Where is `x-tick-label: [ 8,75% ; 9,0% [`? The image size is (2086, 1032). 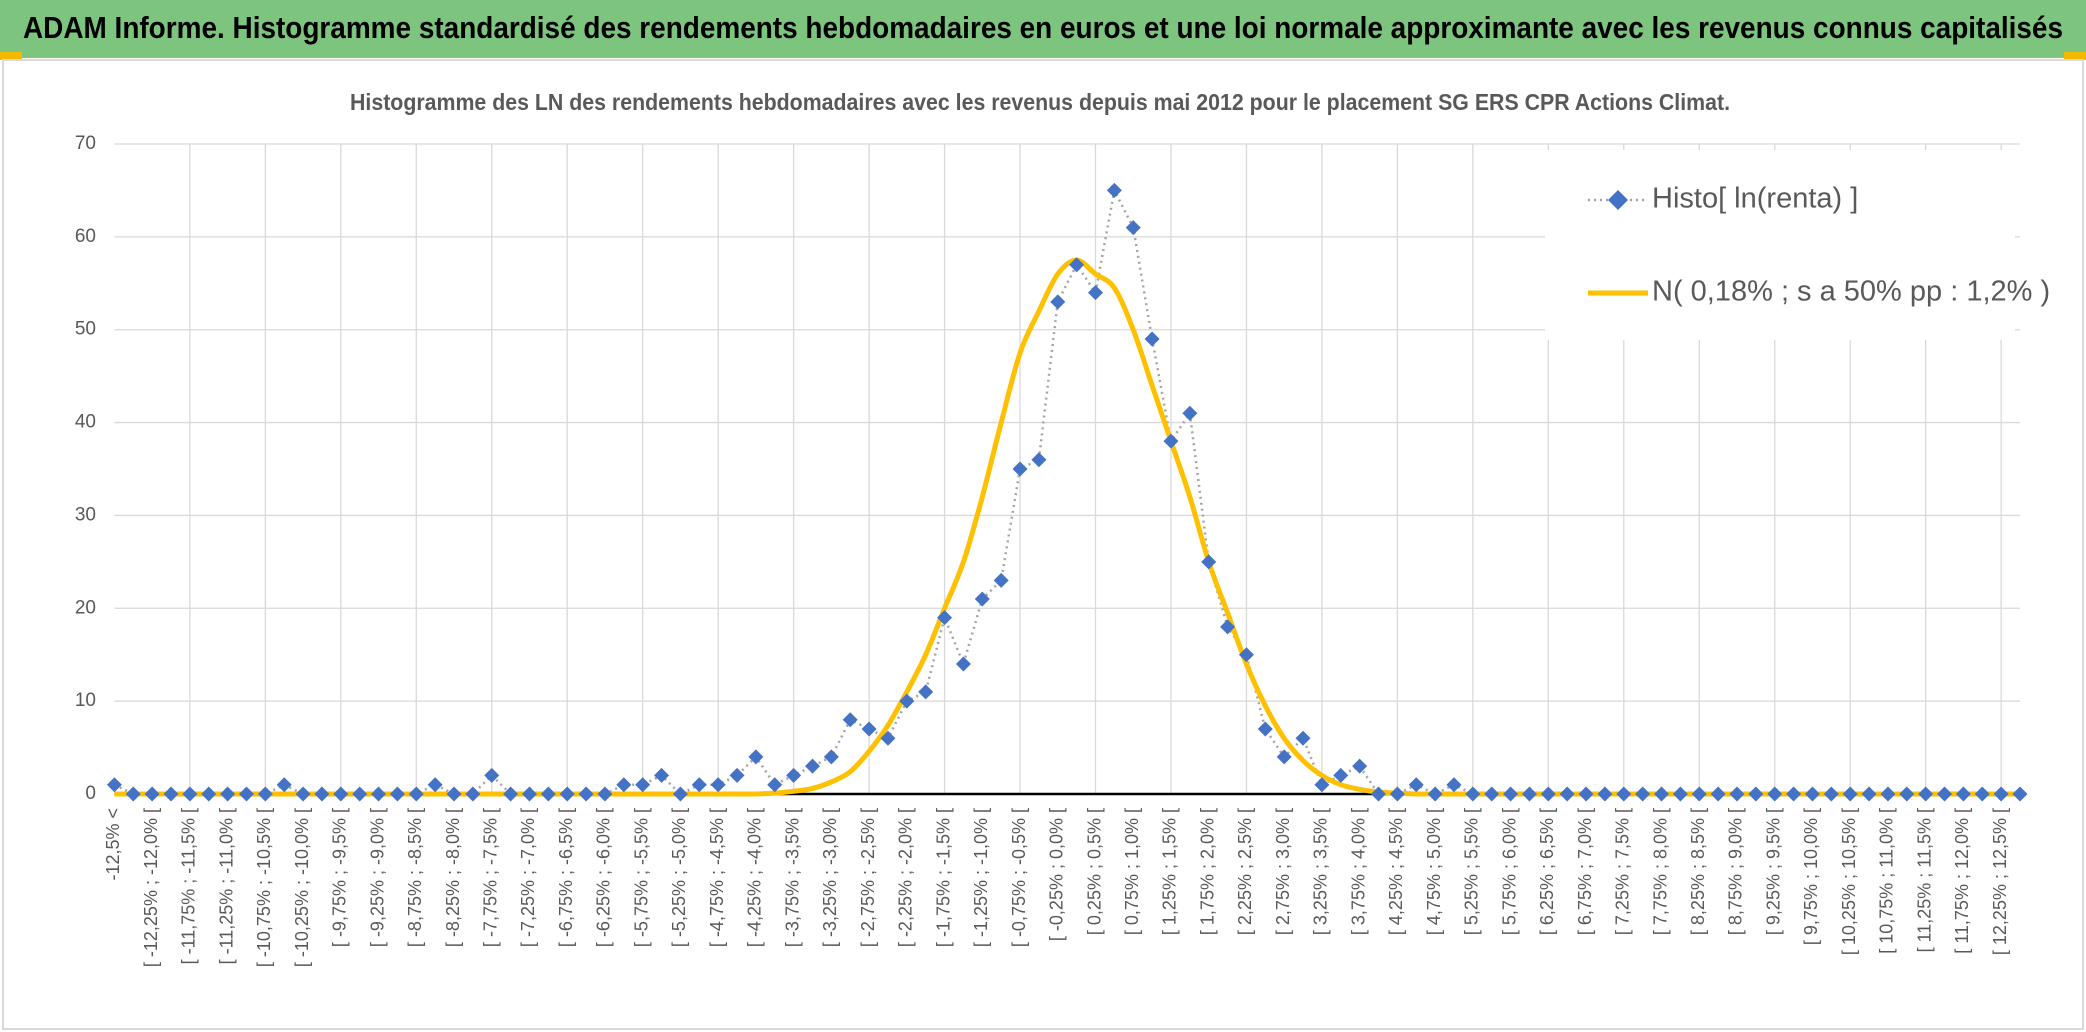
x-tick-label: [ 8,75% ; 9,0% [ is located at coordinates (1736, 871).